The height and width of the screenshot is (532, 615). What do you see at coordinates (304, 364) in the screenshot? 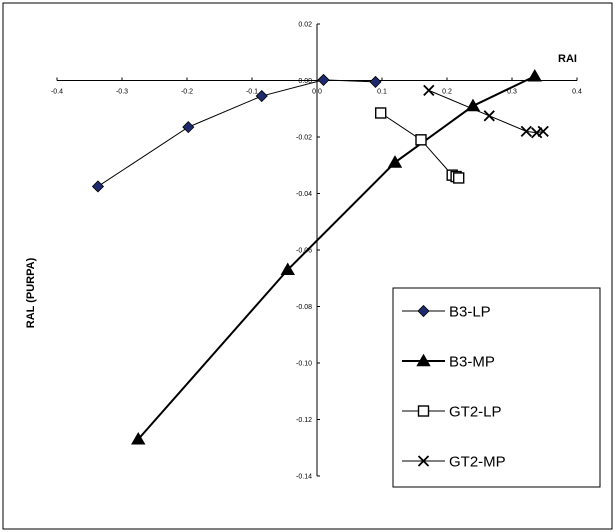
I see `y-tick-label: -0.10` at bounding box center [304, 364].